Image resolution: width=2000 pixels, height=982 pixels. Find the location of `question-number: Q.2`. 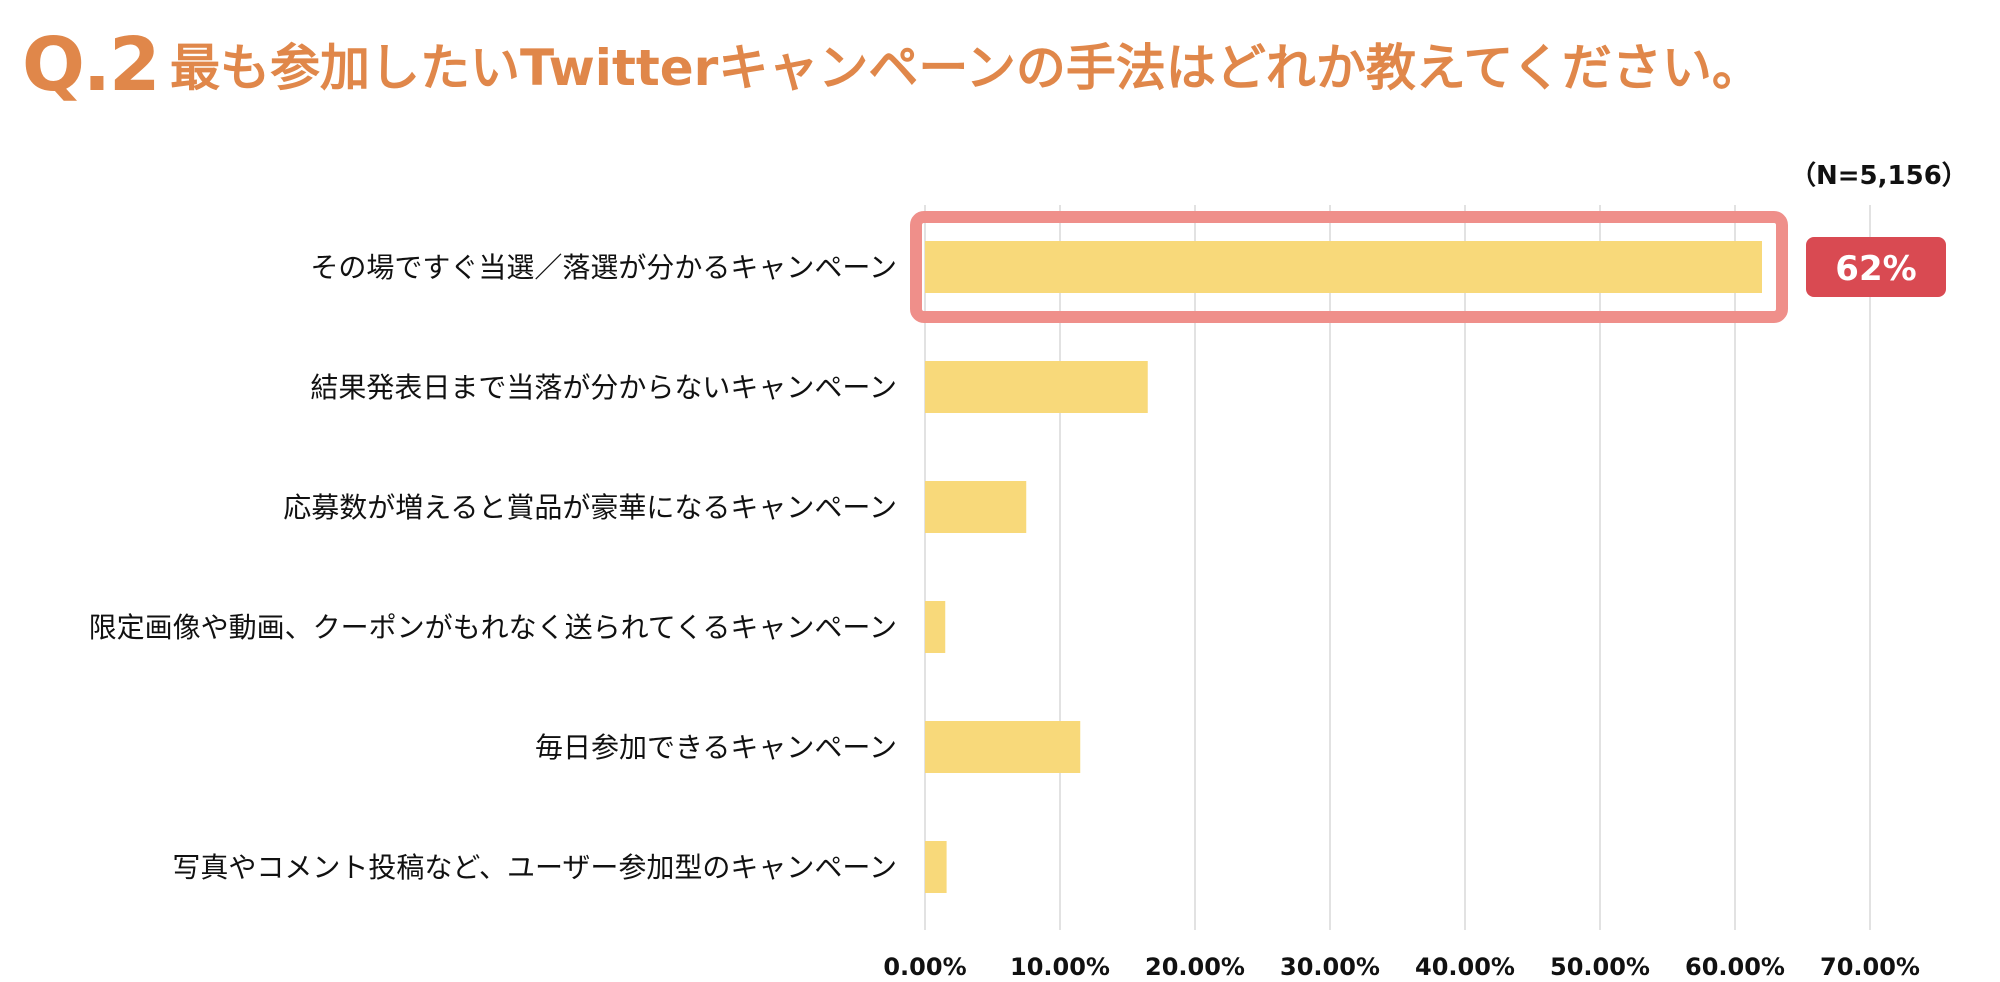

question-number: Q.2 is located at coordinates (91, 65).